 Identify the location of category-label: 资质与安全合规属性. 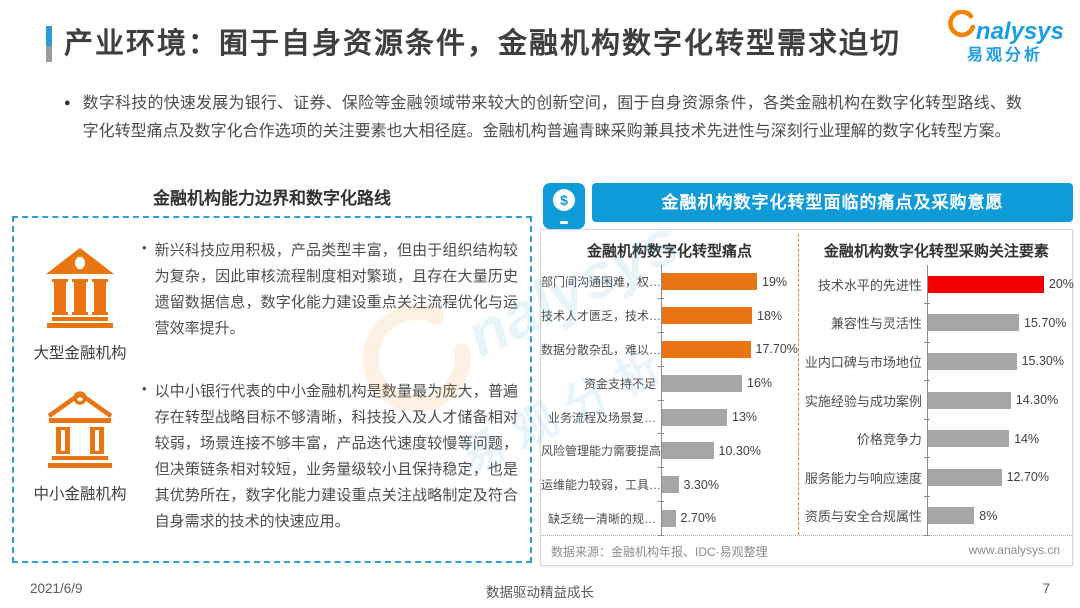
(863, 517).